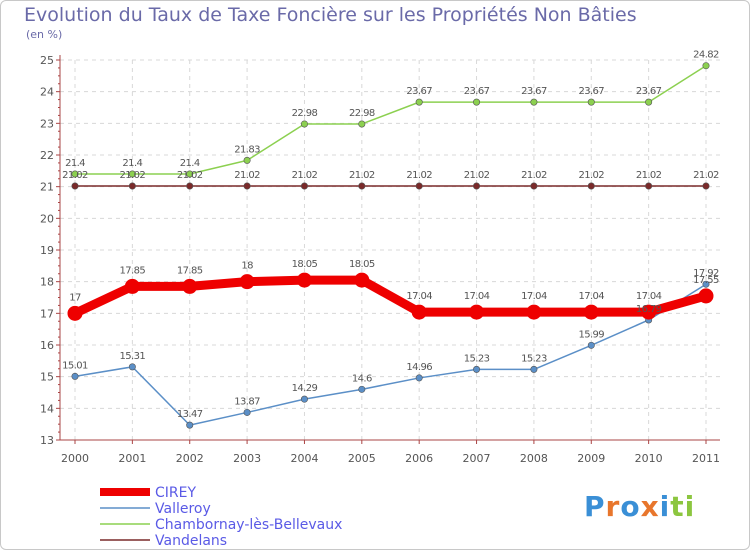  What do you see at coordinates (534, 458) in the screenshot?
I see `x-tick-label: 2008` at bounding box center [534, 458].